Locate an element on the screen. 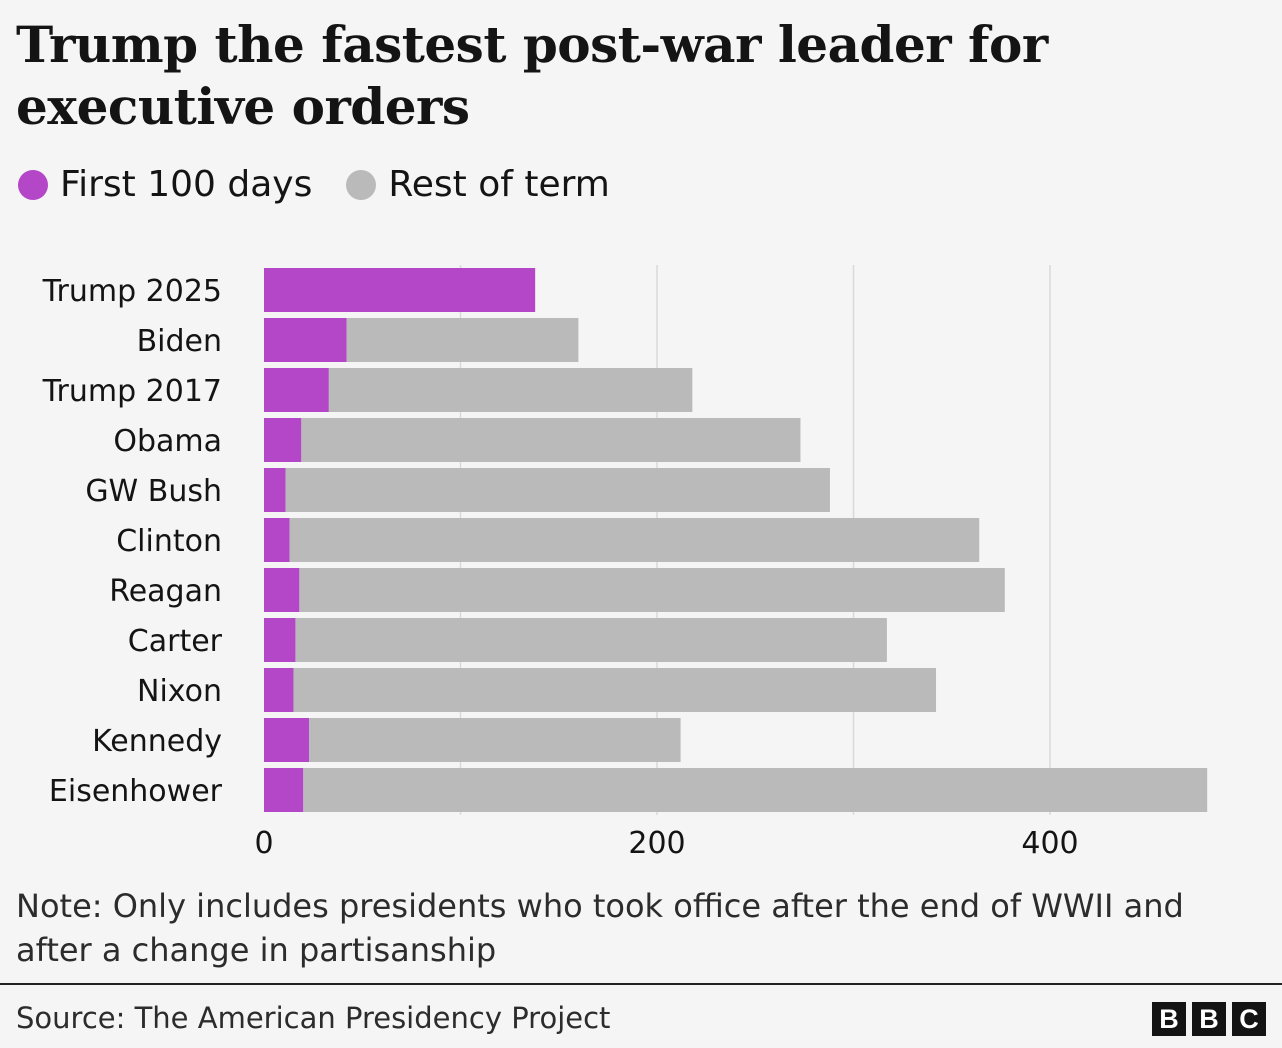 Image resolution: width=1282 pixels, height=1048 pixels. footer-divider is located at coordinates (641, 984).